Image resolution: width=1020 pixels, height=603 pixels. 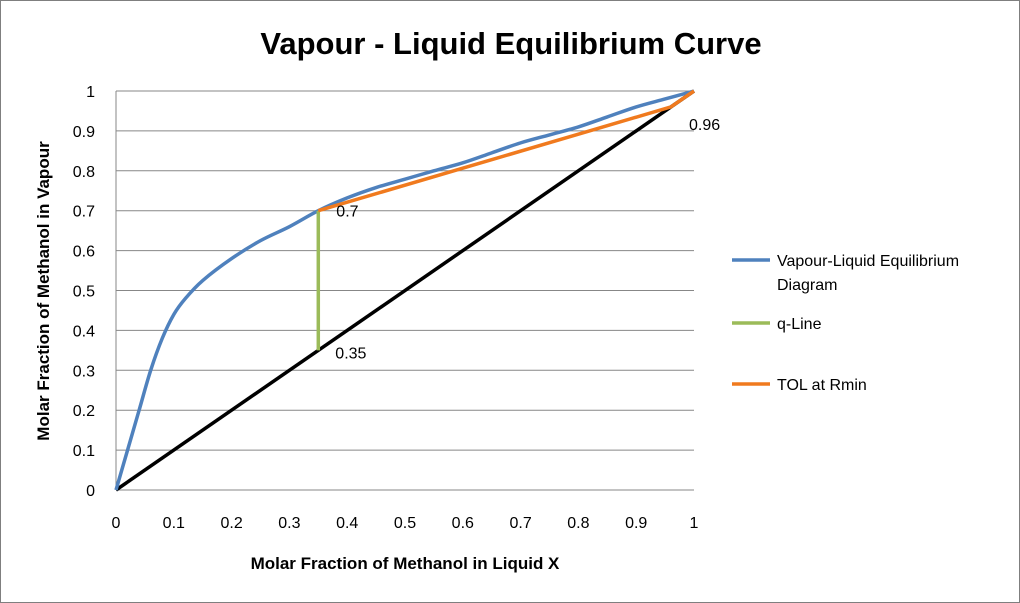 I want to click on legend-label: TOL at Rmin, so click(x=822, y=385).